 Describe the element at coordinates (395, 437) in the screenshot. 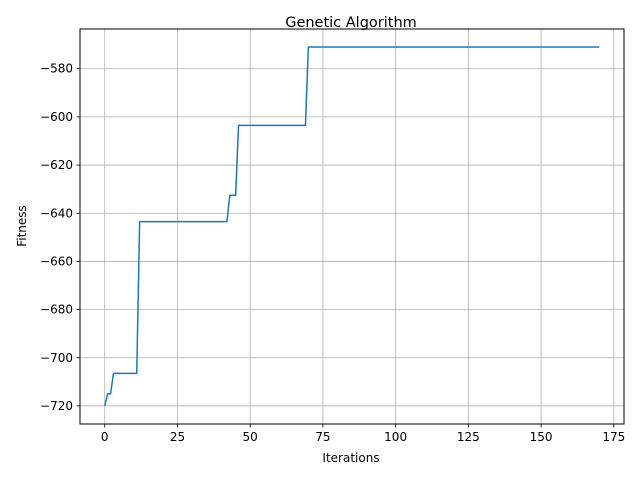

I see `x-tick-label: 100` at that location.